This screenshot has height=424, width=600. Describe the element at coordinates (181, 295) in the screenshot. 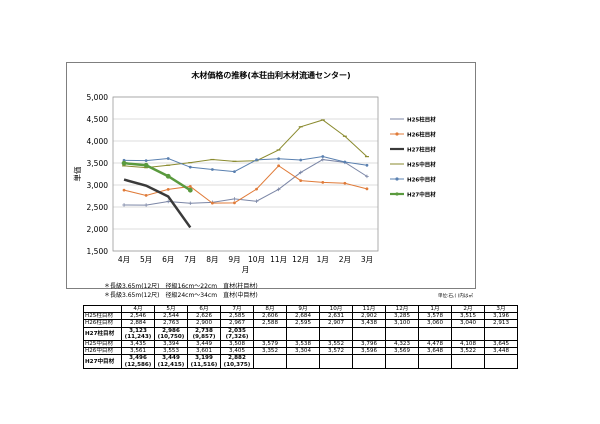

I see `note-medium: ＊長級3.65m(12尺) 径級24cm～34cm 直材(中目材)` at that location.